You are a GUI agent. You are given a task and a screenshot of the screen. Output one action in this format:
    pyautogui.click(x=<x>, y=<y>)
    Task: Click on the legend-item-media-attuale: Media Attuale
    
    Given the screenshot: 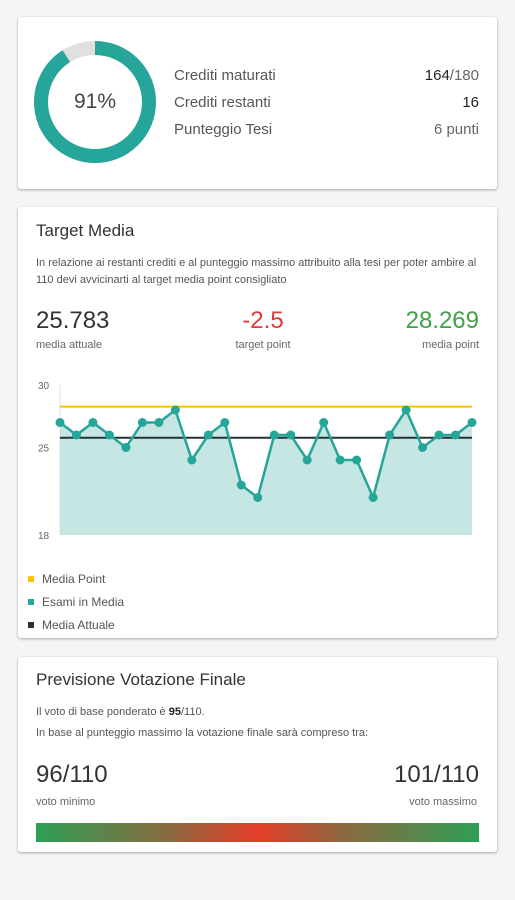 What is the action you would take?
    pyautogui.click(x=76, y=624)
    